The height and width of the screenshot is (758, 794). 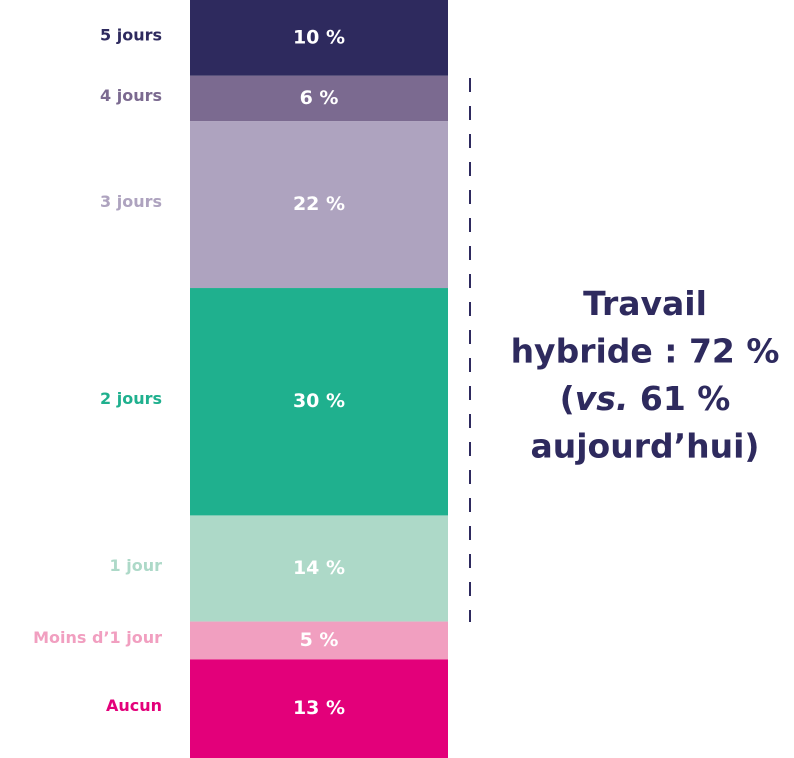 I want to click on annotation: (vs. 61 %, so click(x=645, y=398).